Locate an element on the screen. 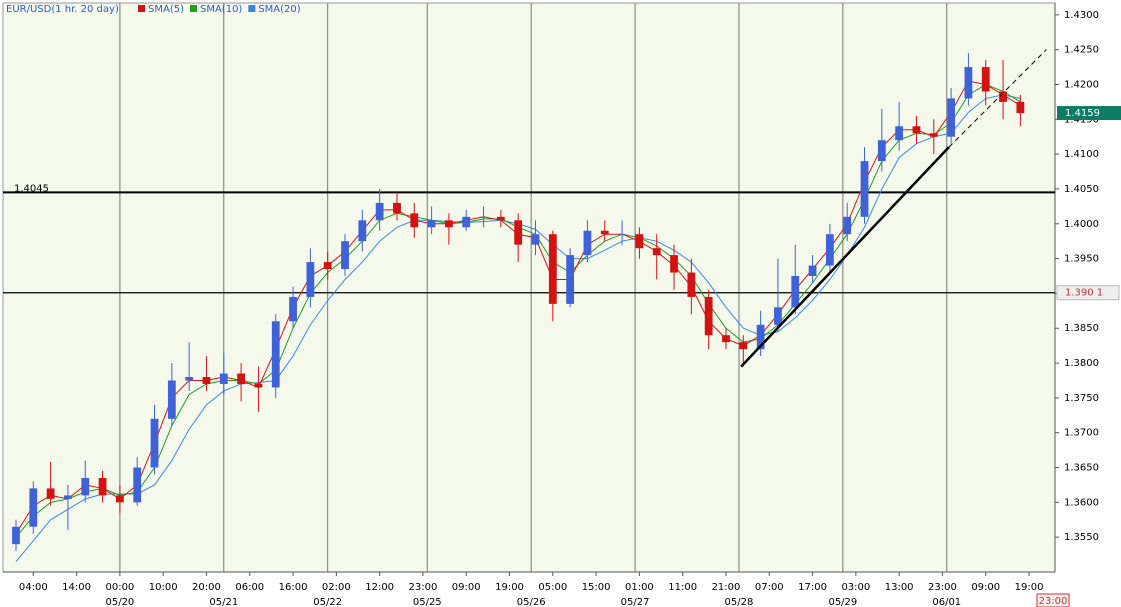  x-tick-label: 01:00 is located at coordinates (639, 587).